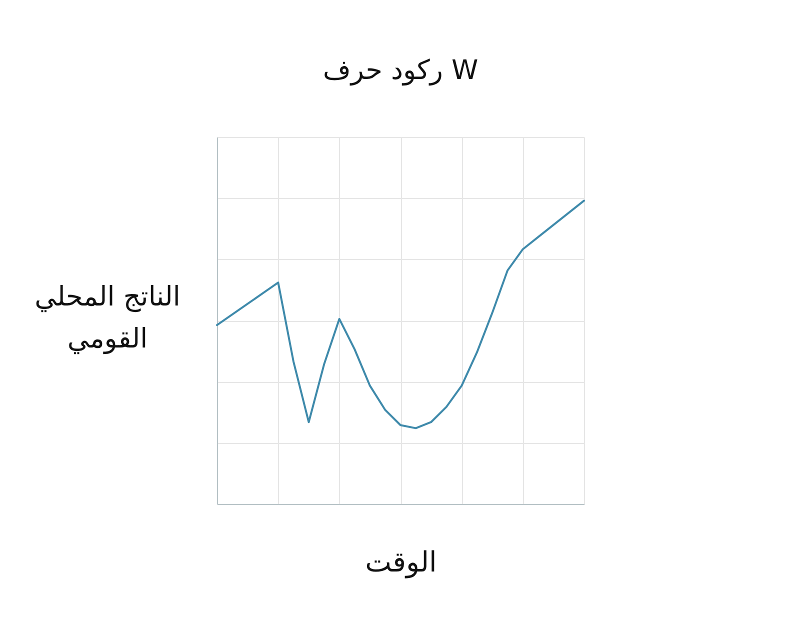 This screenshot has height=641, width=799. What do you see at coordinates (401, 562) in the screenshot?
I see `x-axis-title: الوقت` at bounding box center [401, 562].